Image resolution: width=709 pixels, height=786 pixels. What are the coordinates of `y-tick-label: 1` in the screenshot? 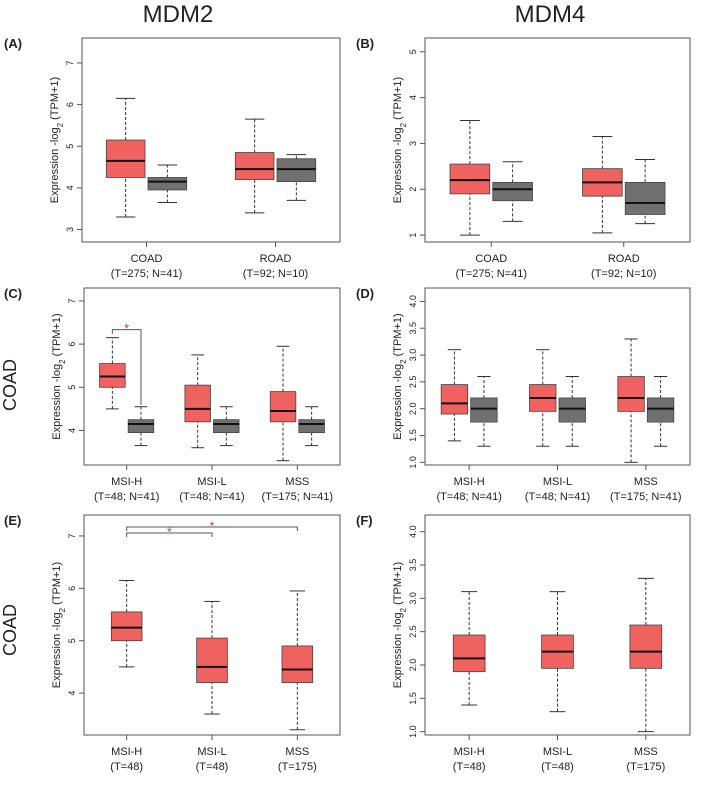 It's located at (413, 235).